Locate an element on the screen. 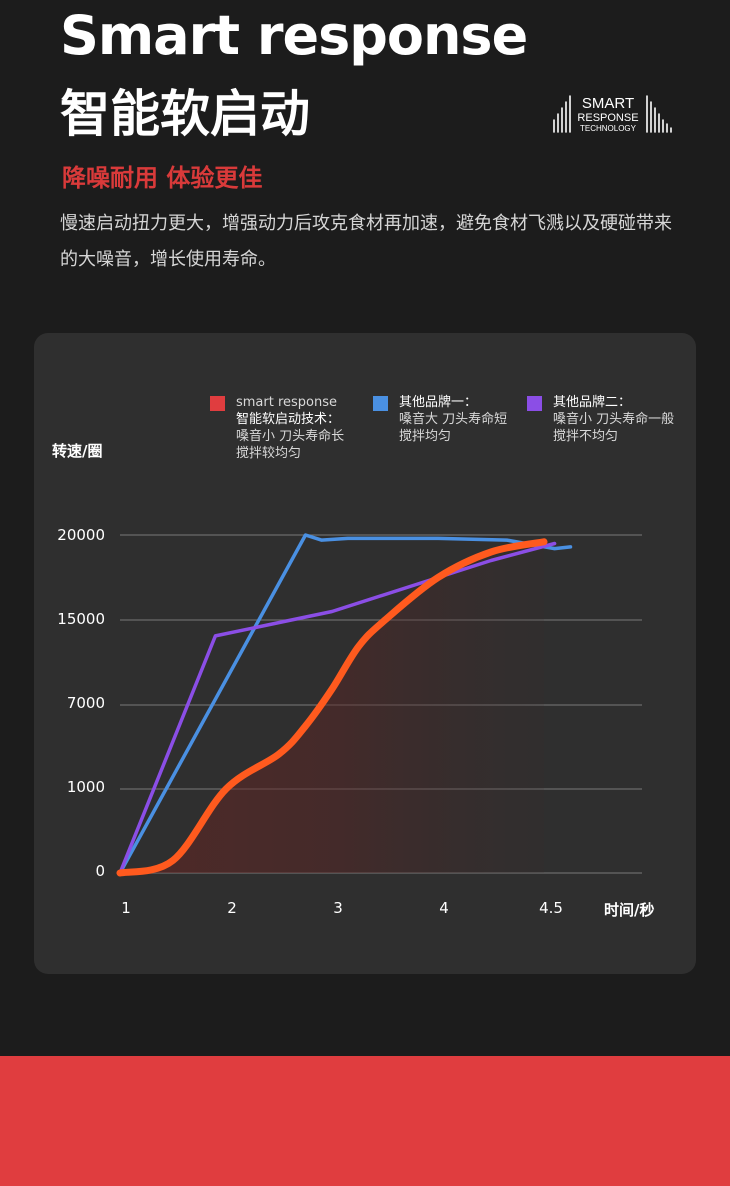  x-axis-label: 时间/秒 is located at coordinates (629, 910).